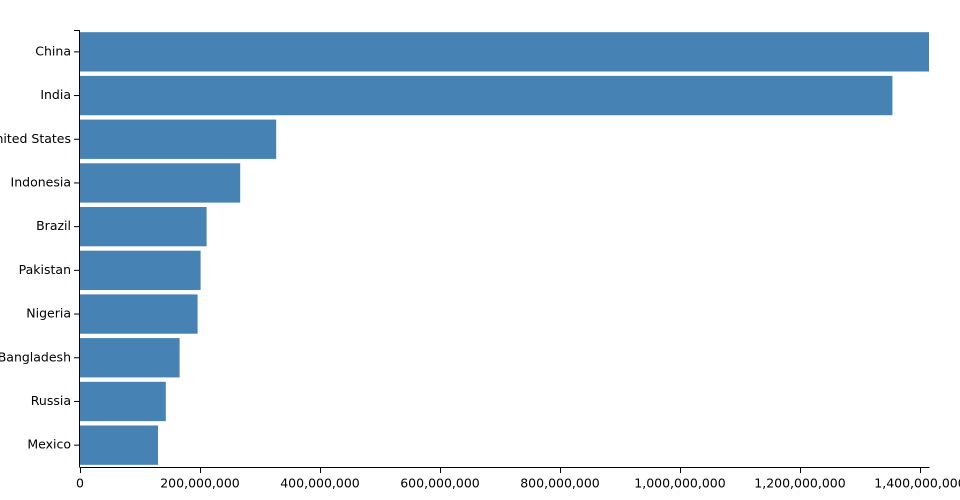 The width and height of the screenshot is (960, 500). I want to click on y-tick-label: Nigeria, so click(48, 313).